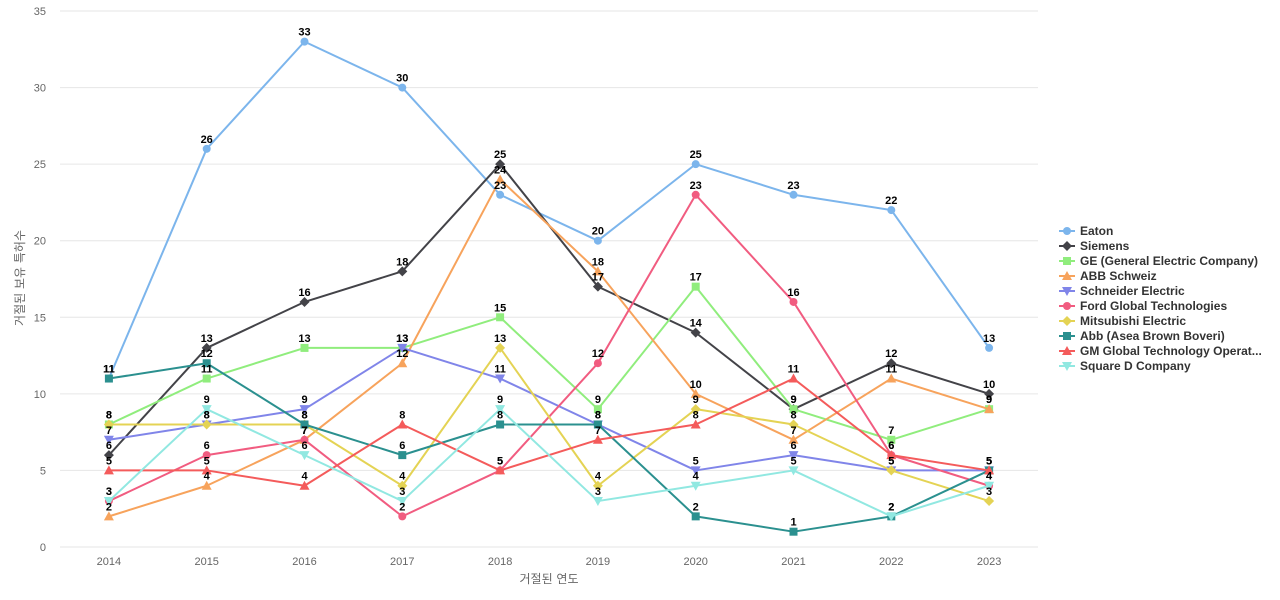 This screenshot has width=1280, height=600. What do you see at coordinates (1158, 261) in the screenshot?
I see `legend-item: GE (General Electric Company)` at bounding box center [1158, 261].